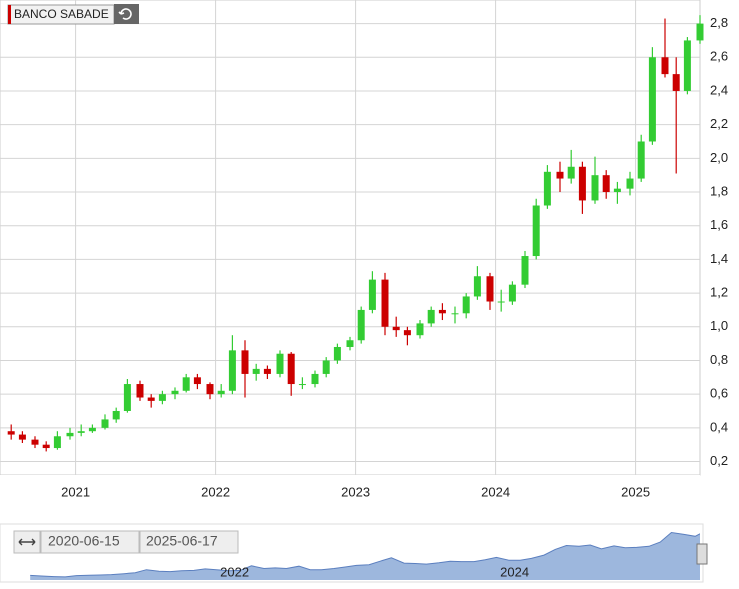 This screenshot has height=589, width=739. What do you see at coordinates (61, 14) in the screenshot?
I see `chart-title: BANCO SABADE` at bounding box center [61, 14].